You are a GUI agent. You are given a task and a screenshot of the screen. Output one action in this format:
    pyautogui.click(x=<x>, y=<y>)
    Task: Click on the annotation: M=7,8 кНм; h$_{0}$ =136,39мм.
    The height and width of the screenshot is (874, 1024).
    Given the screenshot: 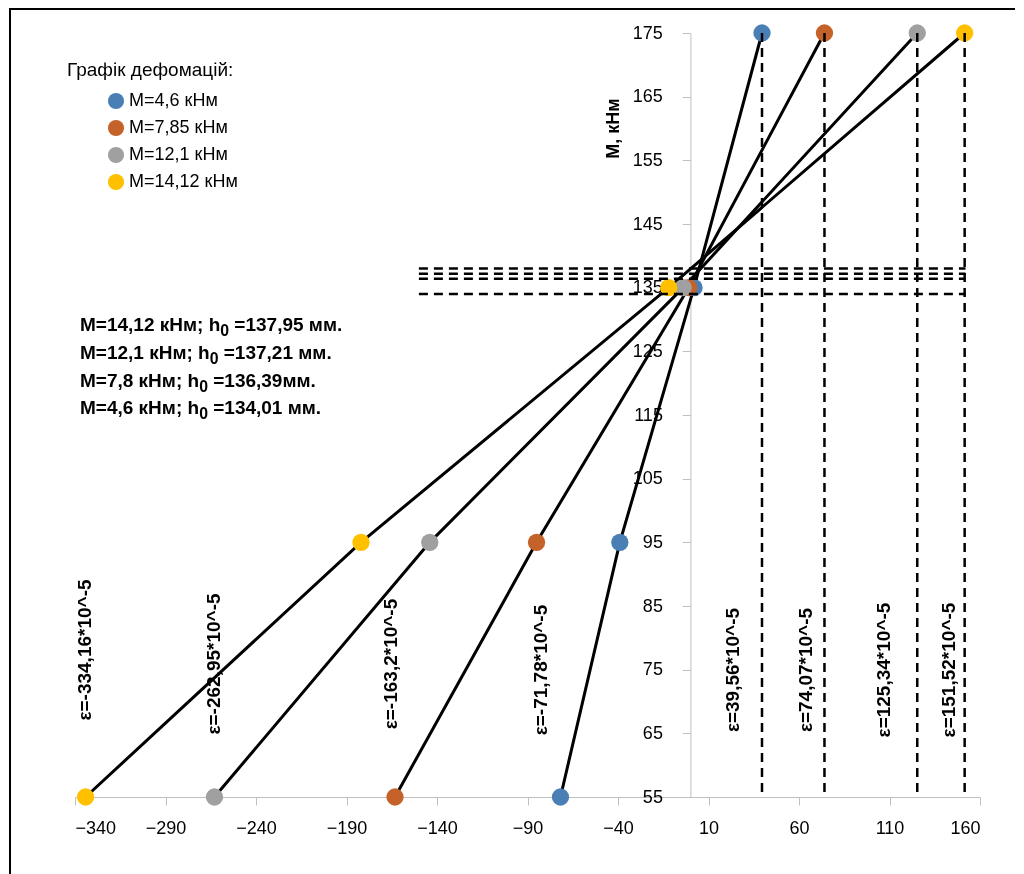 What is the action you would take?
    pyautogui.click(x=198, y=383)
    